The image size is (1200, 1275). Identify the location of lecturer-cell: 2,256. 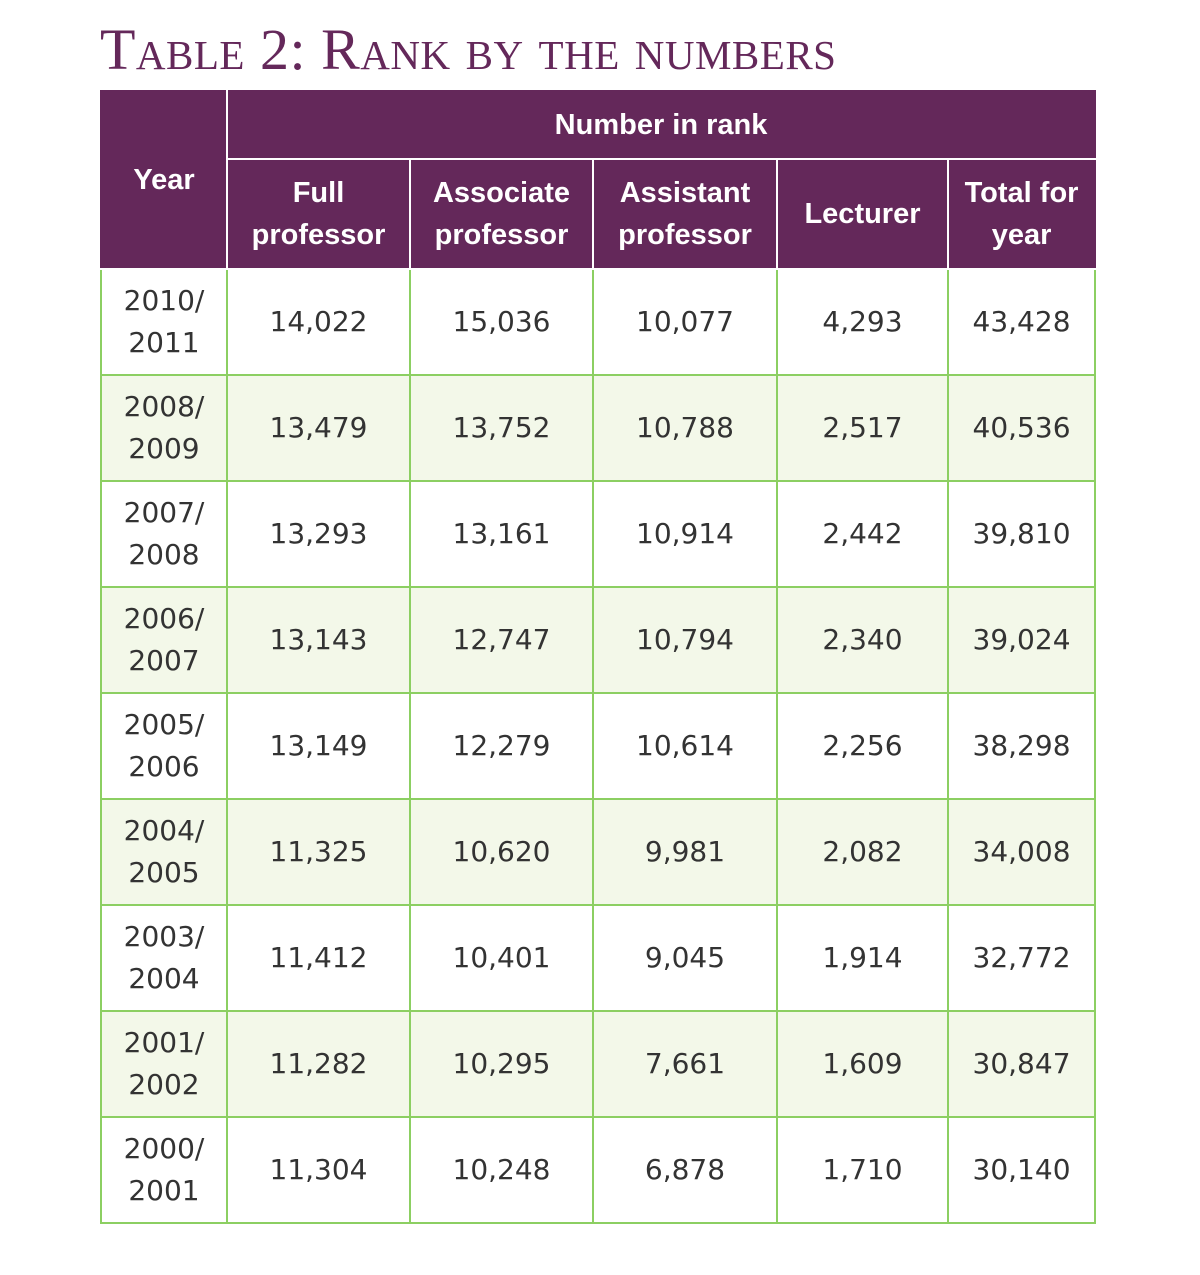
(862, 746).